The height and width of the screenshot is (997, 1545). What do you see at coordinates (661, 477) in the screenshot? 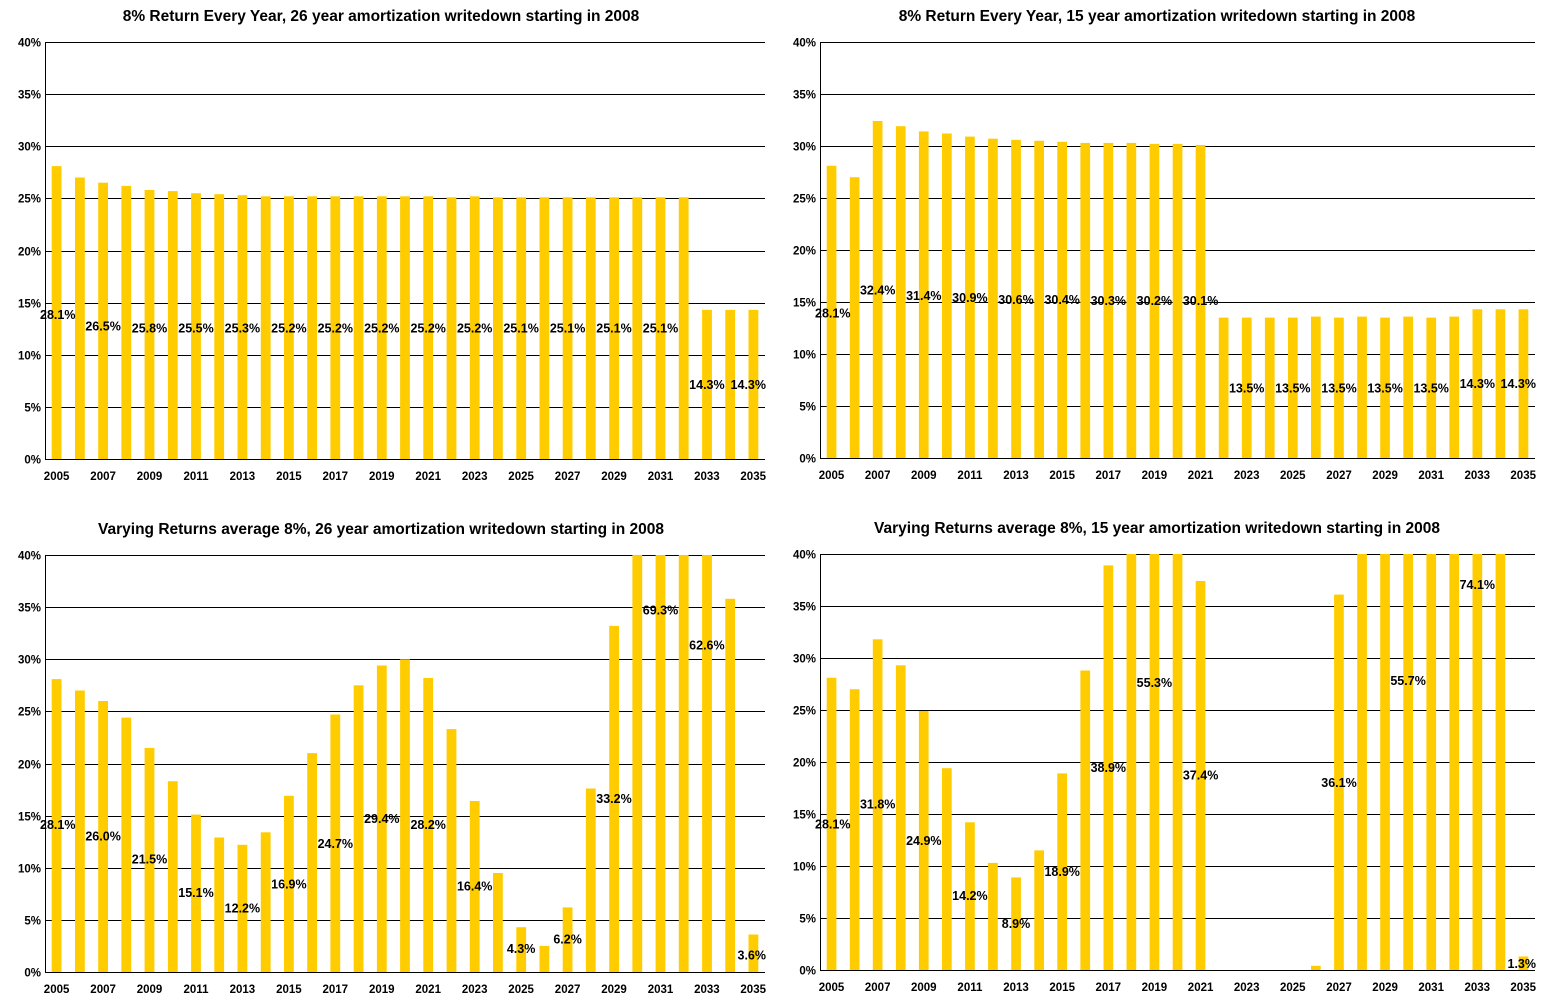
I see `x-tick-label: 2031` at bounding box center [661, 477].